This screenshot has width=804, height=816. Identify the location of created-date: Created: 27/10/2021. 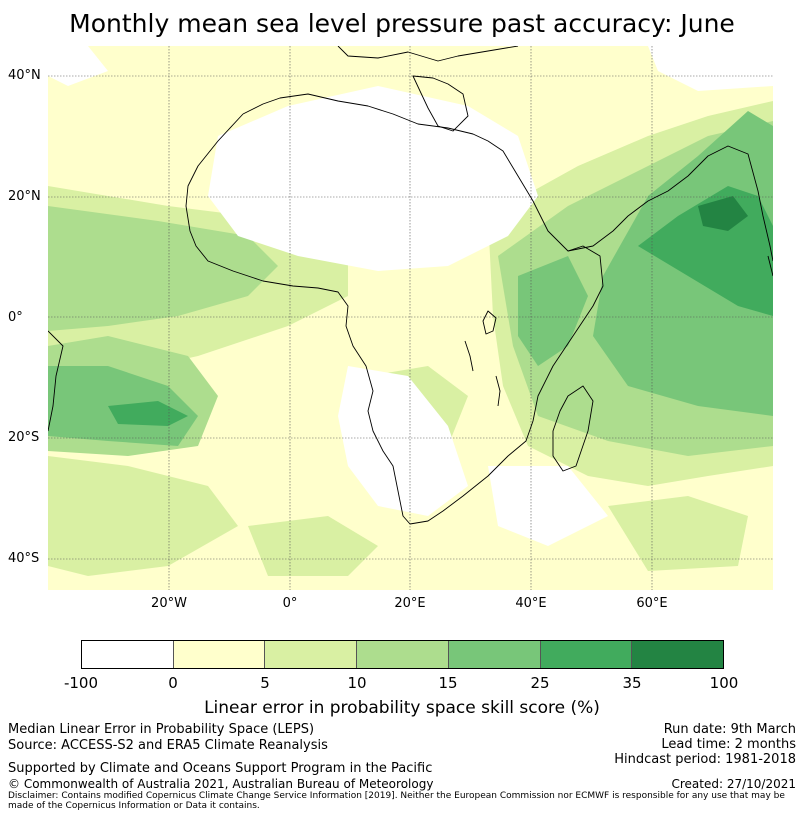
(733, 784).